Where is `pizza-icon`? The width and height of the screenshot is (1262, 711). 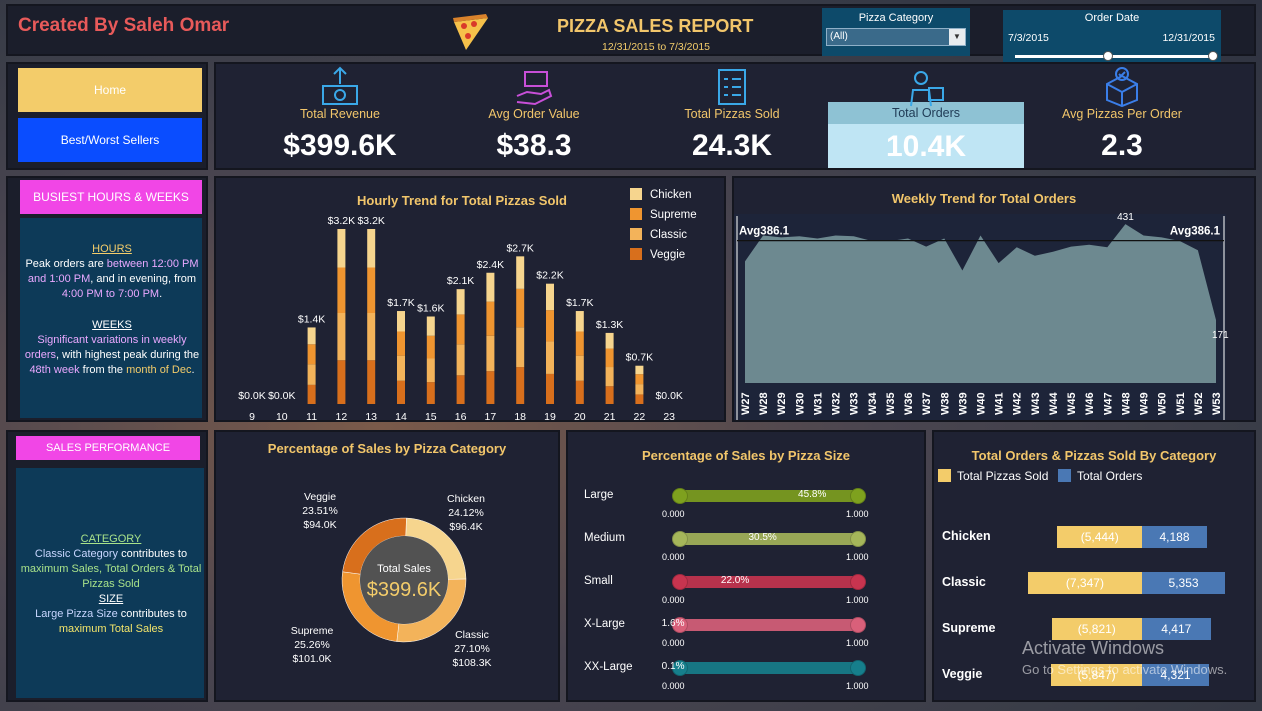
pizza-icon is located at coordinates (470, 32).